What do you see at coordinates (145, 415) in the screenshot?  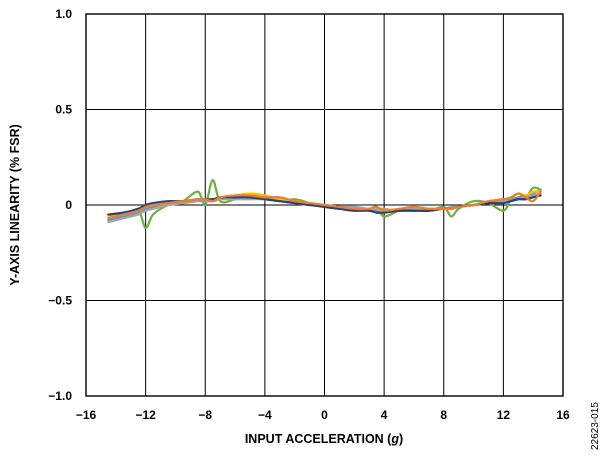 I see `x-tick-label: −12` at bounding box center [145, 415].